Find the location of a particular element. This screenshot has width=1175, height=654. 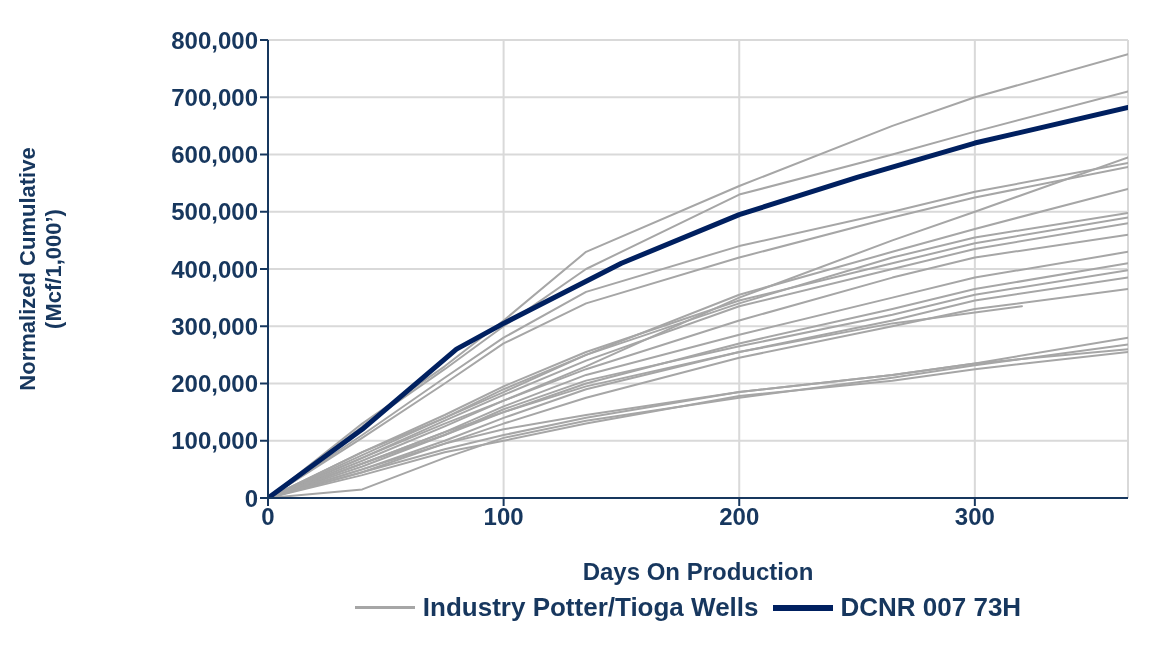

y-tick-label: 500,000 is located at coordinates (214, 212).